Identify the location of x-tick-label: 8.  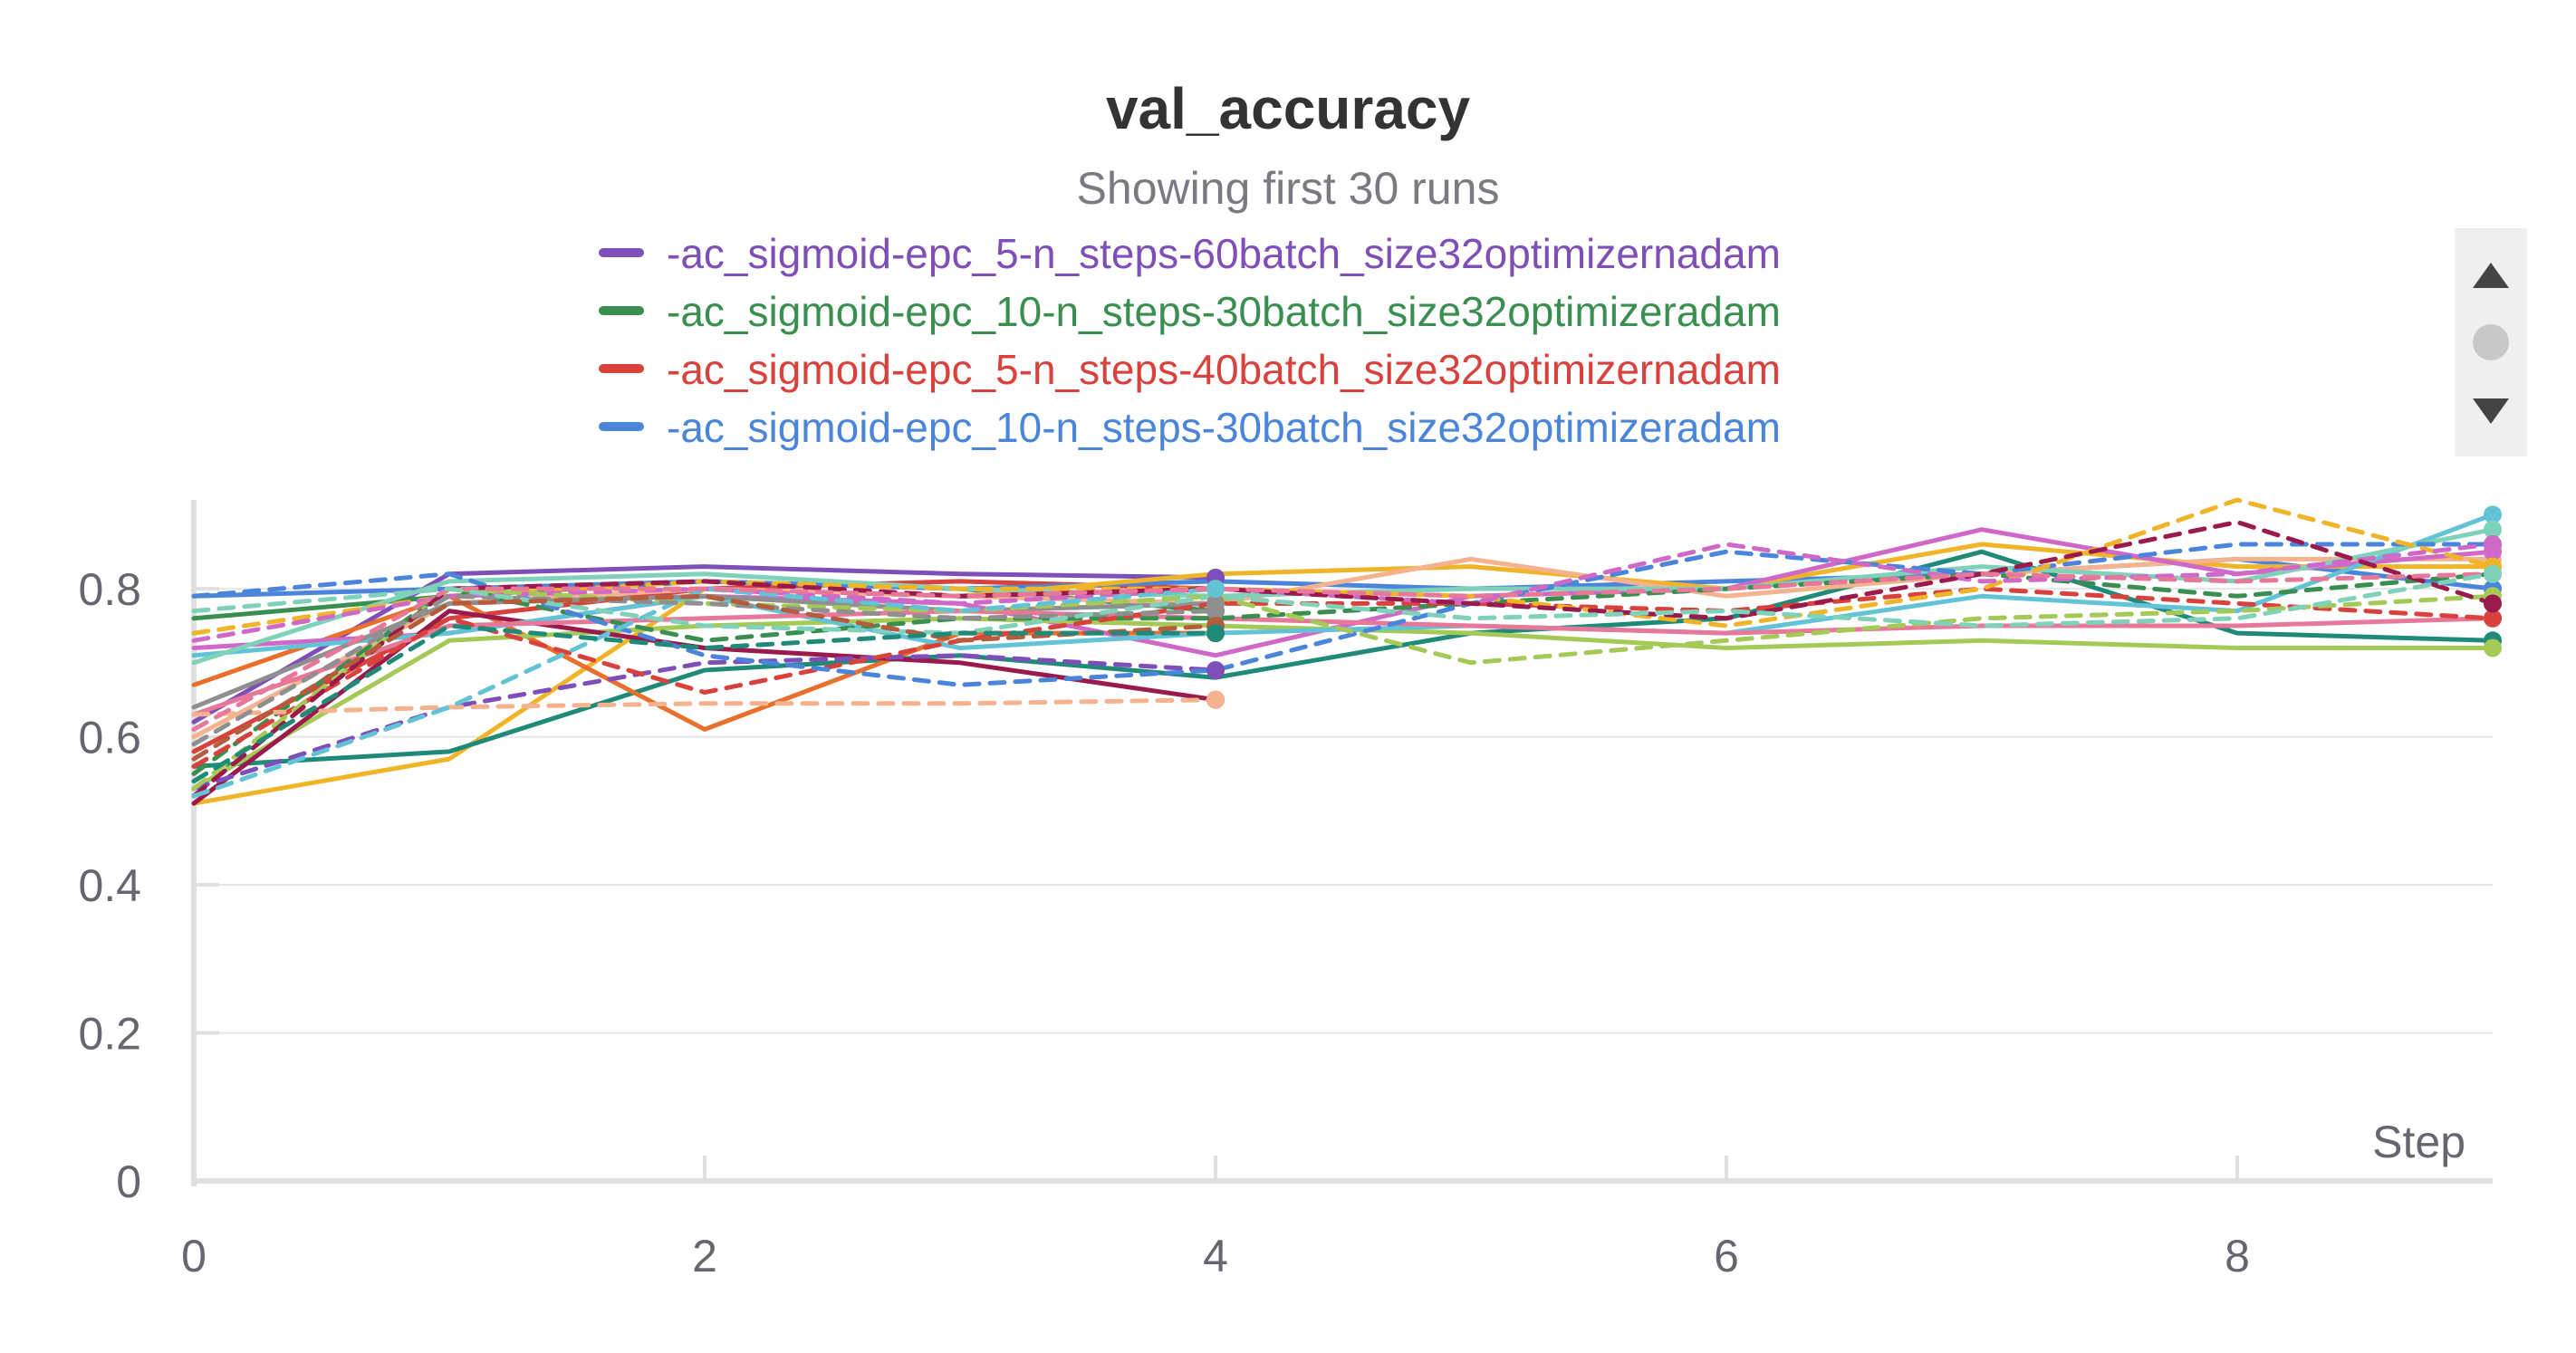
(2237, 1256).